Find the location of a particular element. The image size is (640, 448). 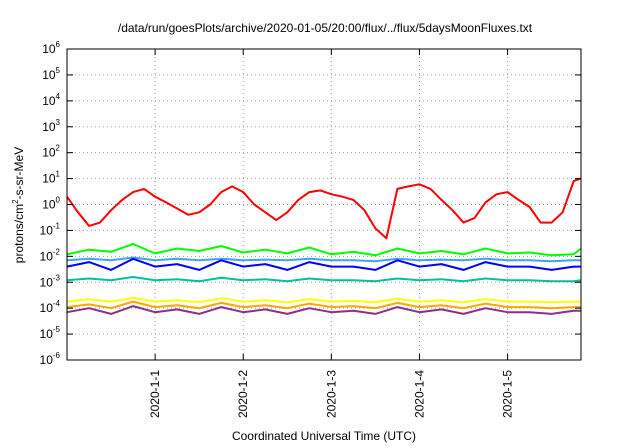

y-tick-label: 10³ is located at coordinates (51, 126).